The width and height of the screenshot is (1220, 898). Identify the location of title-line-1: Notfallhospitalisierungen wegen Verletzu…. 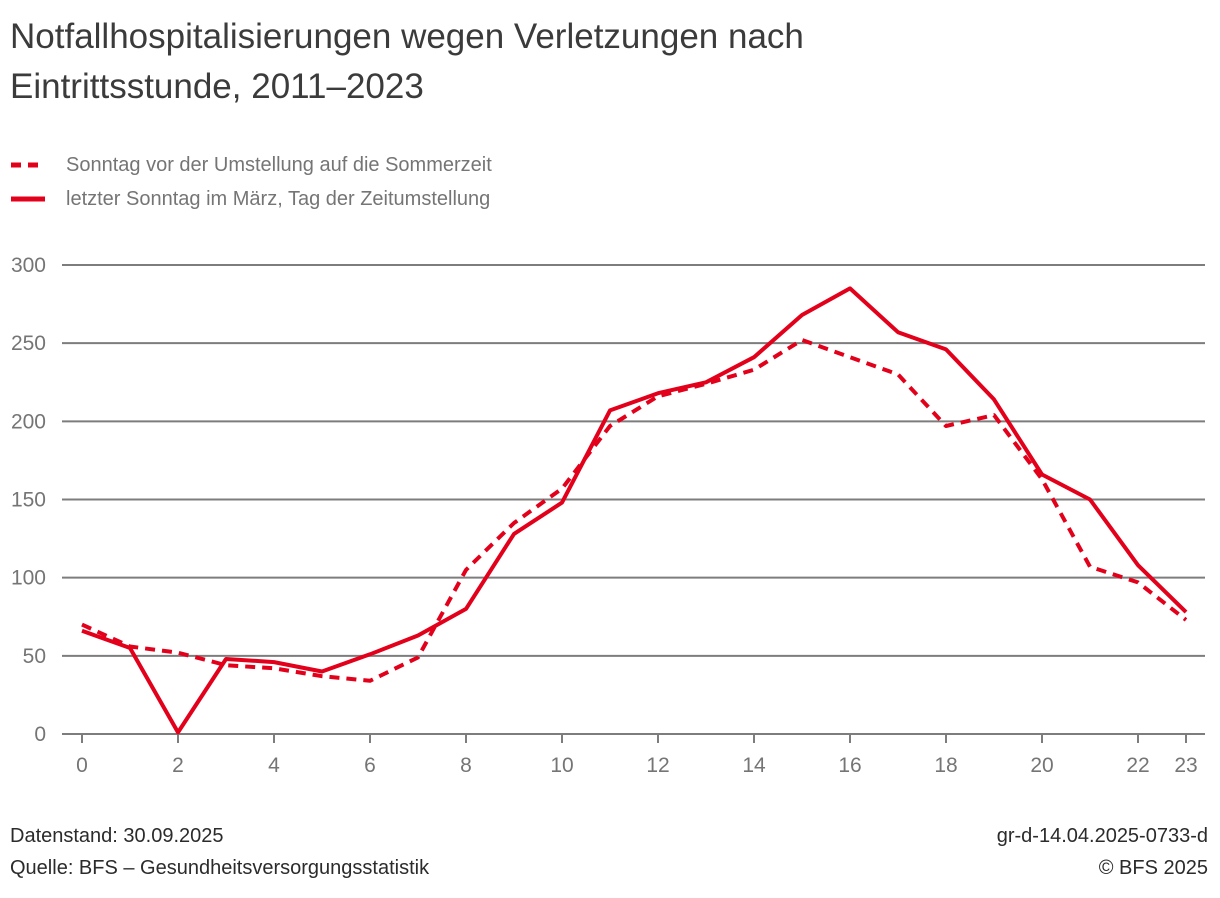
(407, 36).